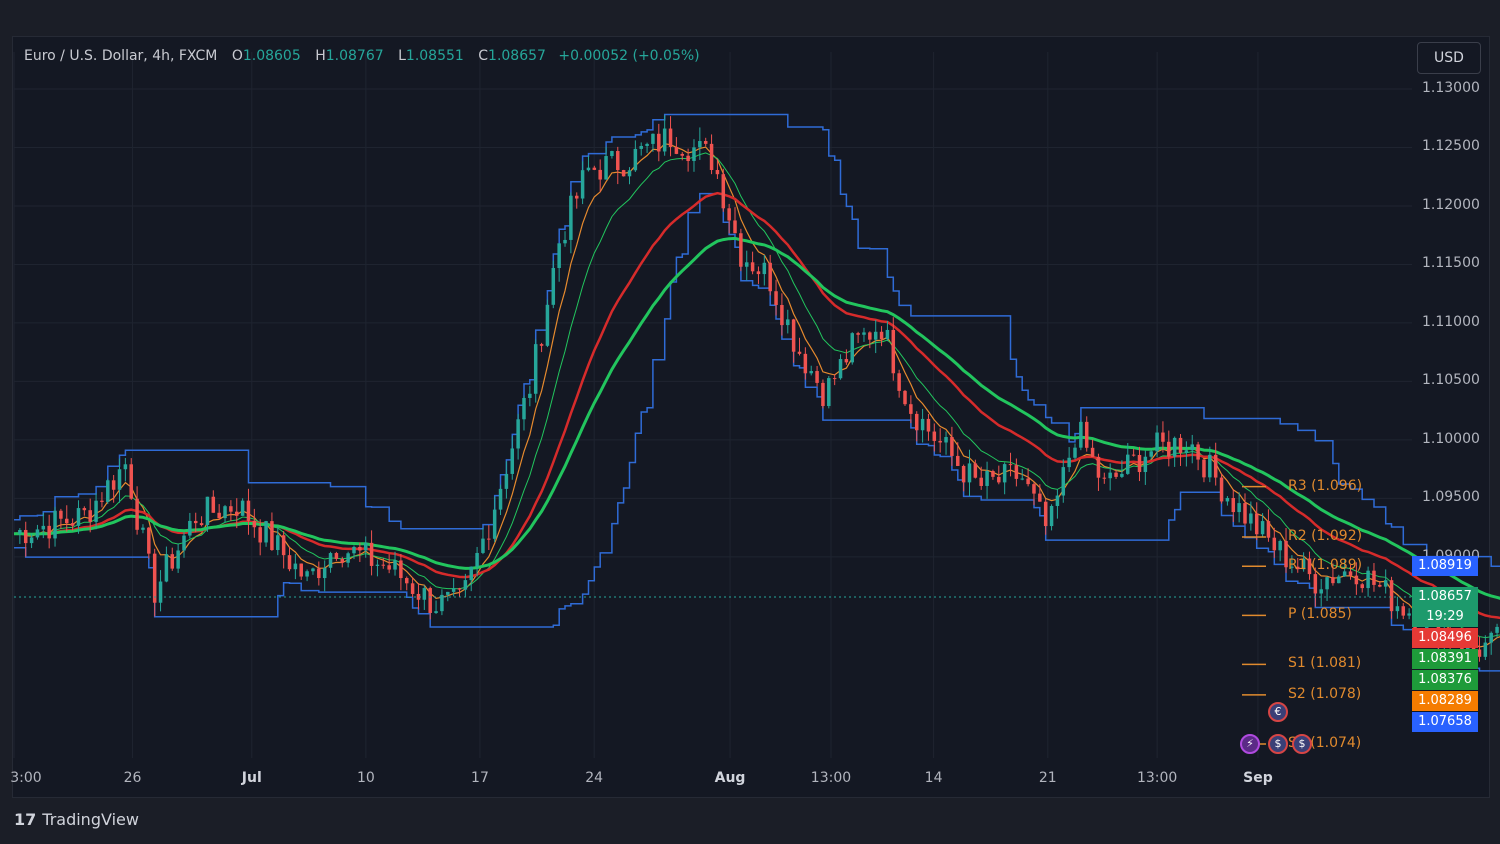 The image size is (1500, 844). I want to click on brand-name: TradingView, so click(90, 819).